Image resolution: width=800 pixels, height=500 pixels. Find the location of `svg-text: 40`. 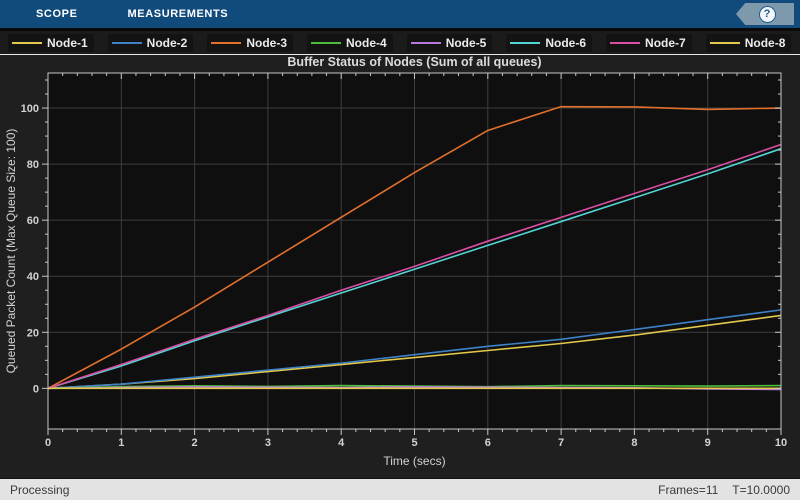

svg-text: 40 is located at coordinates (33, 277).